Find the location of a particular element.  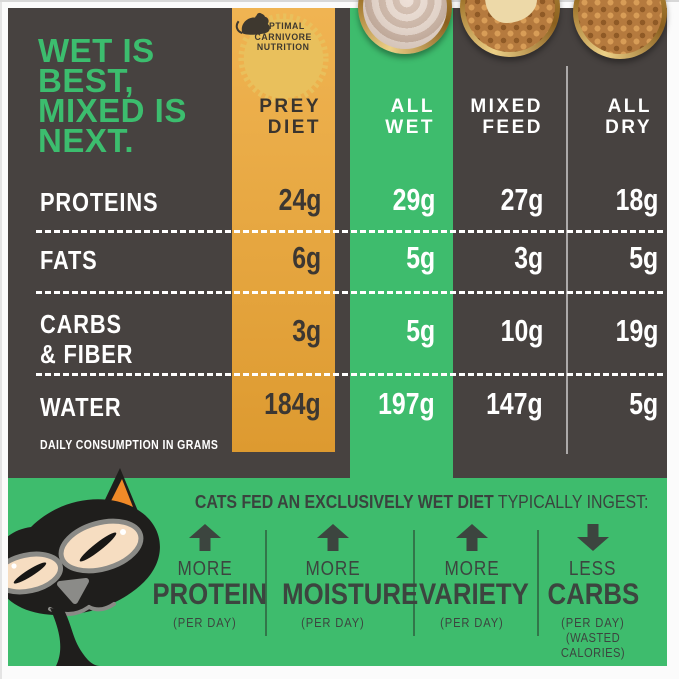

down-arrow-icon is located at coordinates (593, 537).